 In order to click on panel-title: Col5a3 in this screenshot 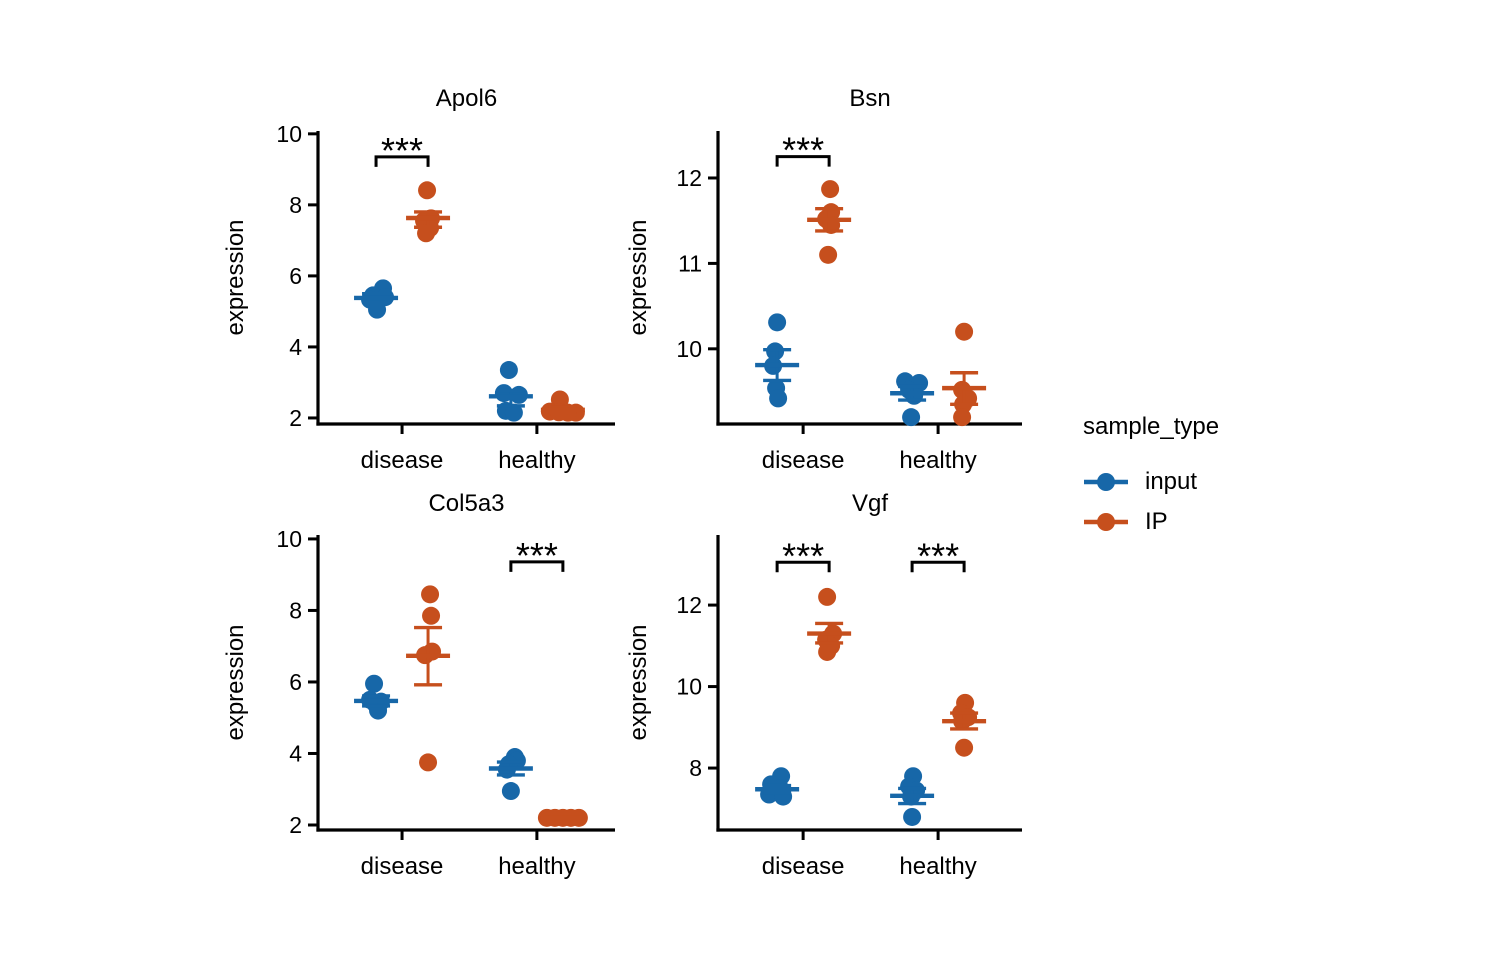, I will do `click(466, 503)`.